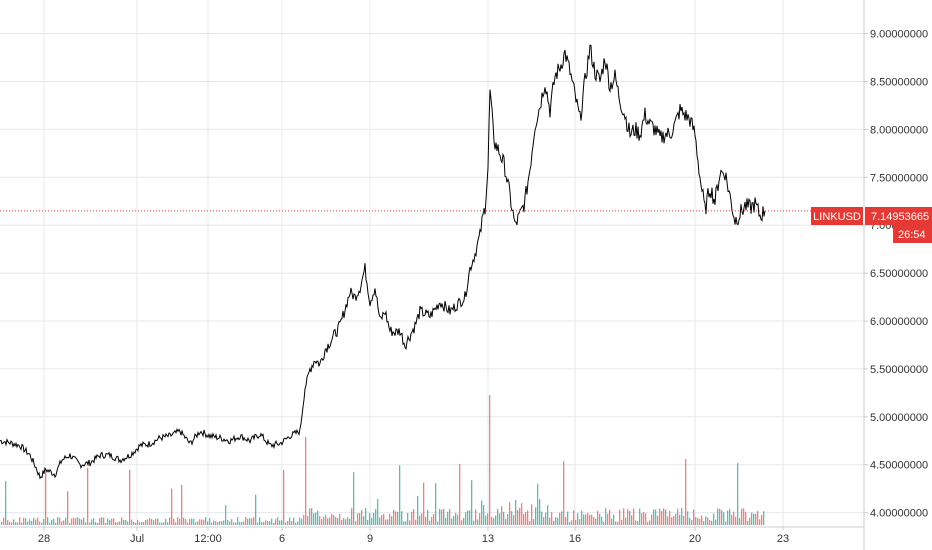  Describe the element at coordinates (370, 539) in the screenshot. I see `x-tick-label: 9` at that location.